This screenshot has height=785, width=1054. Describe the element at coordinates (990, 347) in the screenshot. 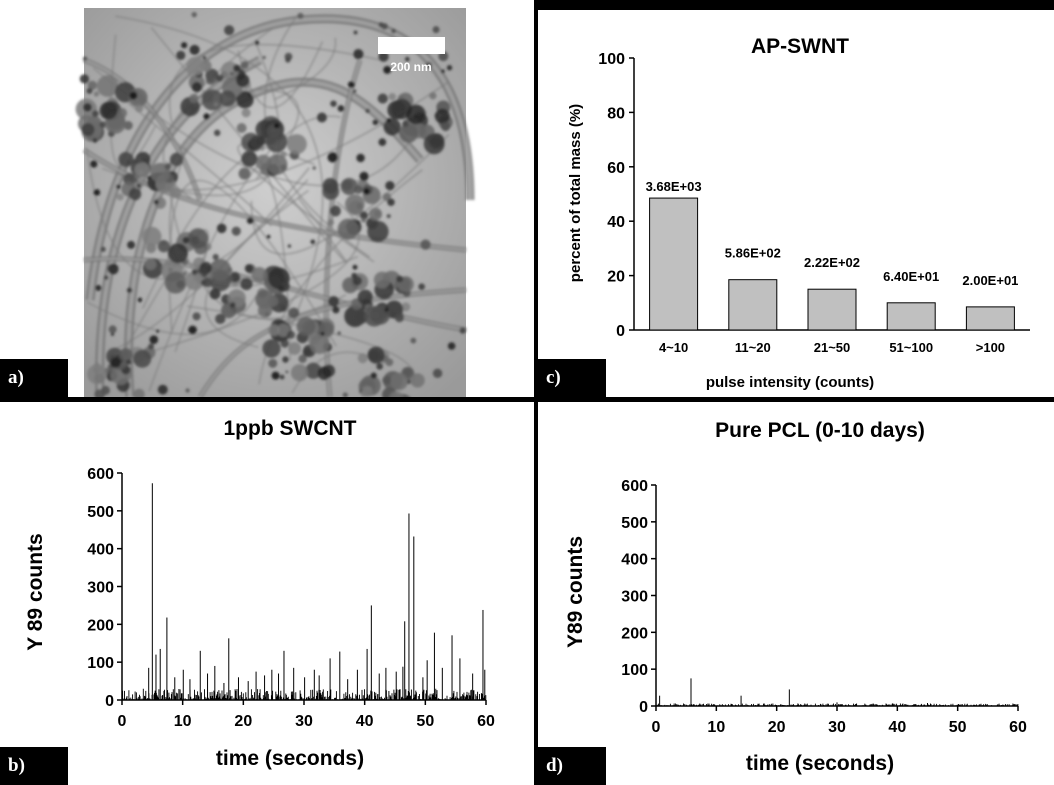

I see `chart-c-xtick-label: >100` at that location.